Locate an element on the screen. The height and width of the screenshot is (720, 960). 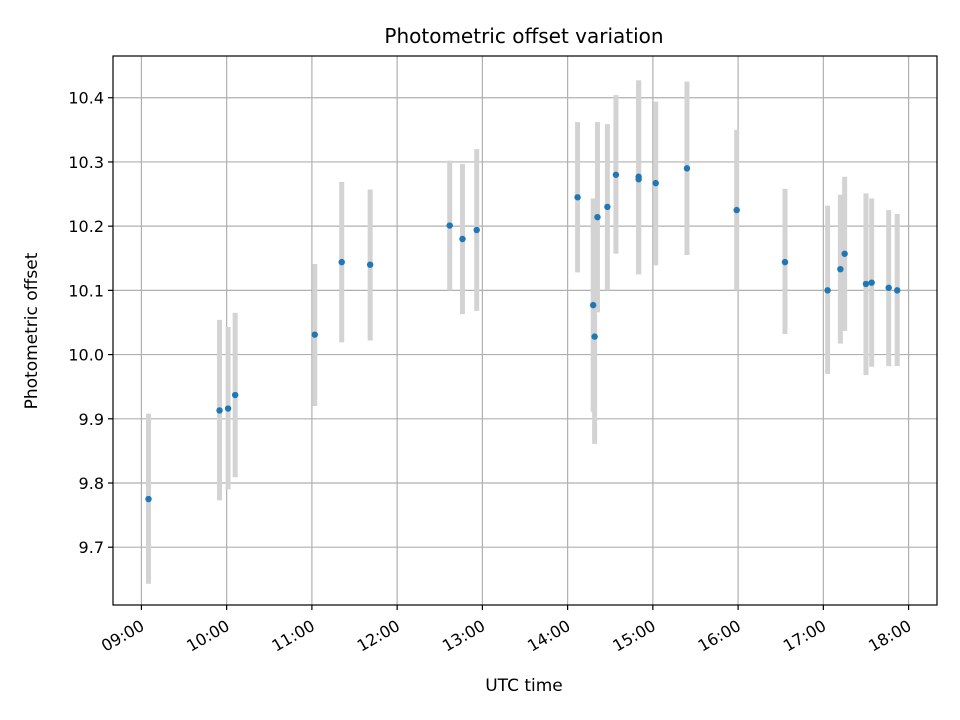
x-axis-label: UTC time is located at coordinates (524, 686).